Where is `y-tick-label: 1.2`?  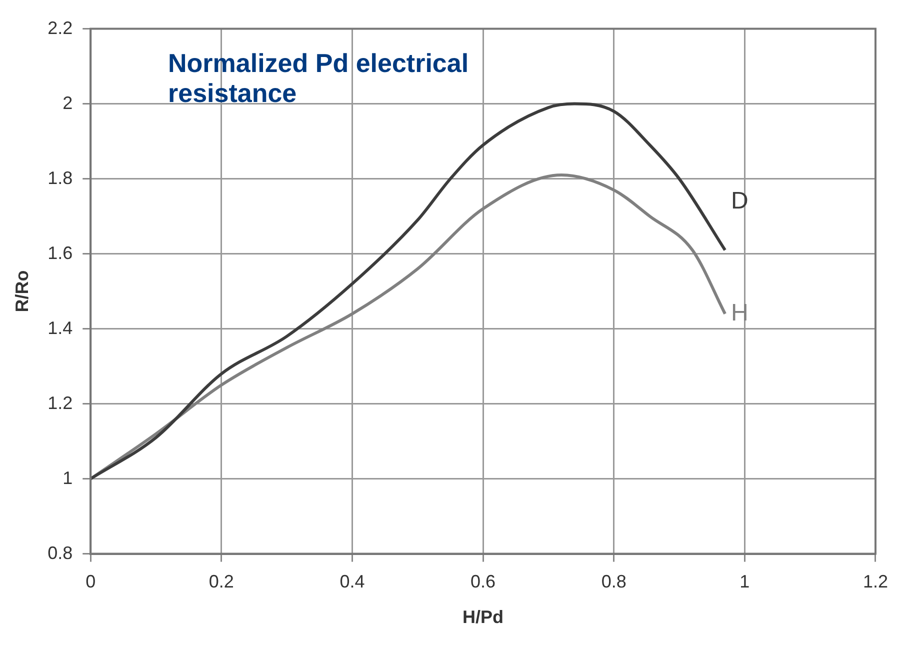 y-tick-label: 1.2 is located at coordinates (60, 402).